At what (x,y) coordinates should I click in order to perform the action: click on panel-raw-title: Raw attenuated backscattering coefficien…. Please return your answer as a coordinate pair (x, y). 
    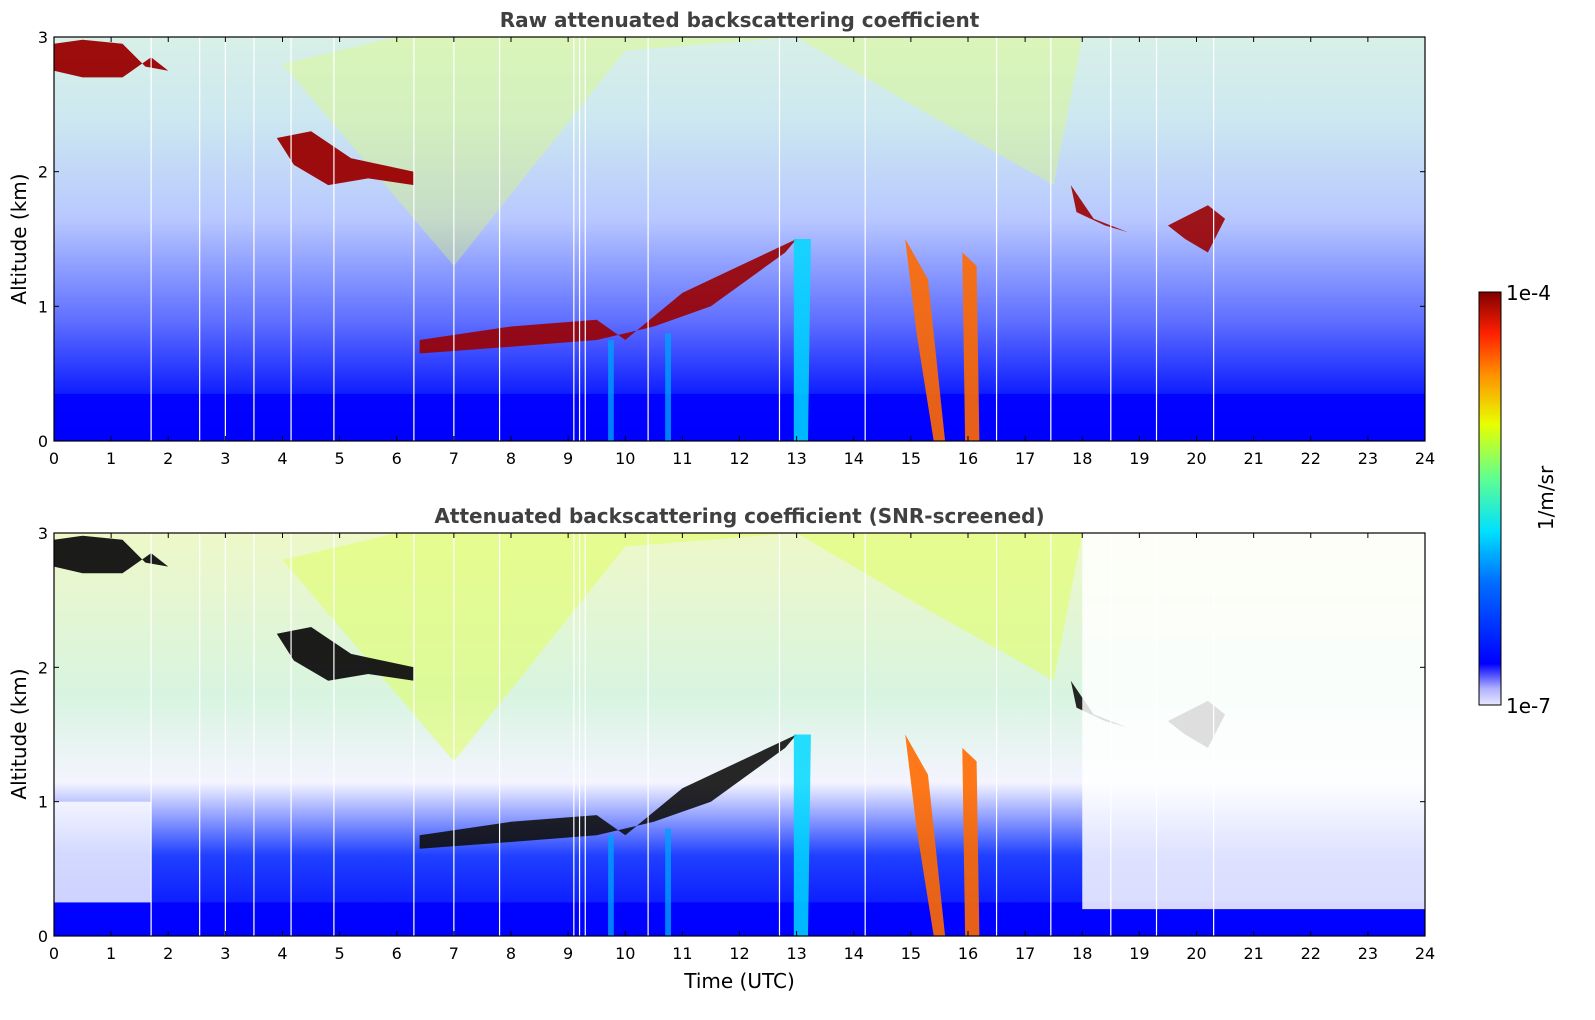
    Looking at the image, I should click on (740, 20).